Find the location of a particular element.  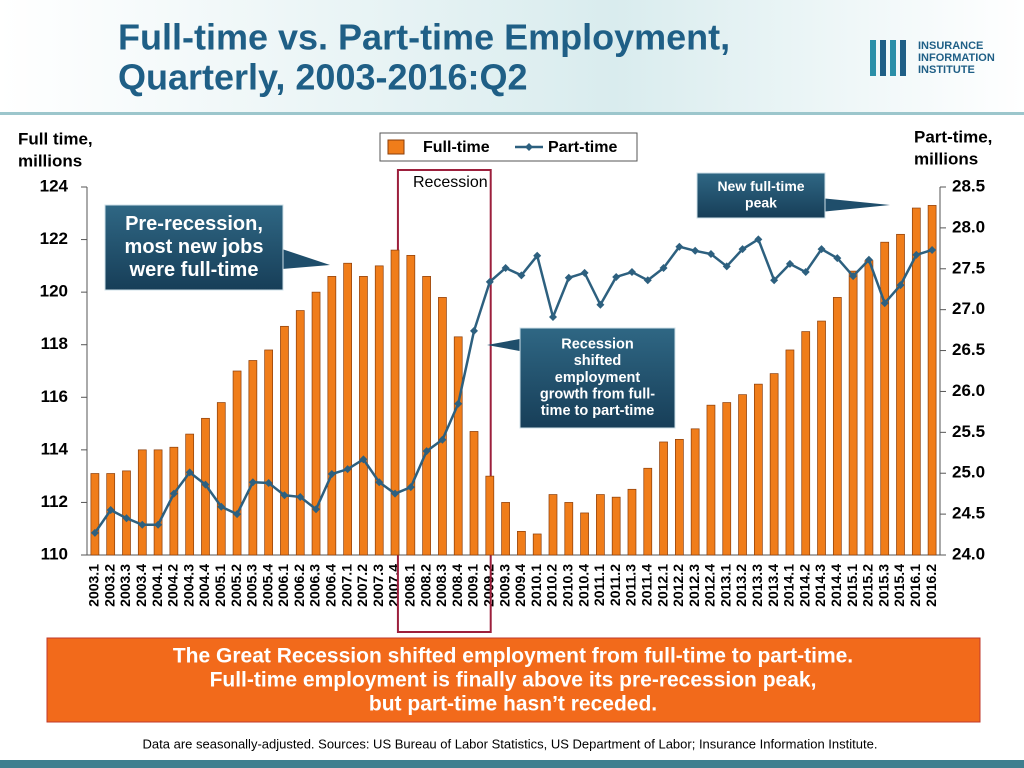

callout-pointer is located at coordinates (855, 205).